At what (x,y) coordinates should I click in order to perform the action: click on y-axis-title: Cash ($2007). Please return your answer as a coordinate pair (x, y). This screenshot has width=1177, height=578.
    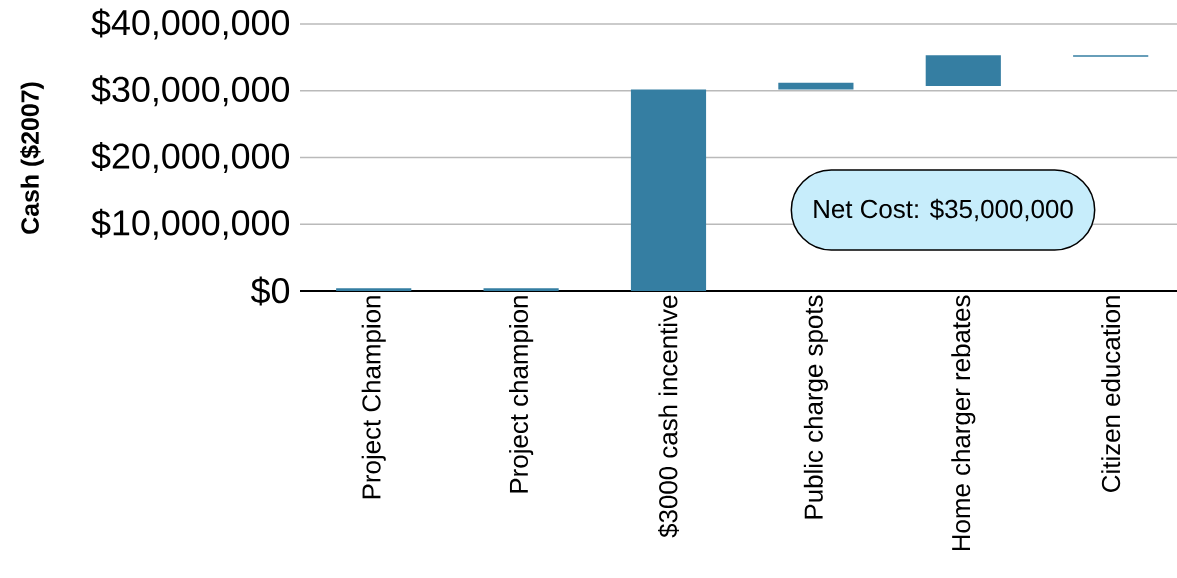
    Looking at the image, I should click on (32, 158).